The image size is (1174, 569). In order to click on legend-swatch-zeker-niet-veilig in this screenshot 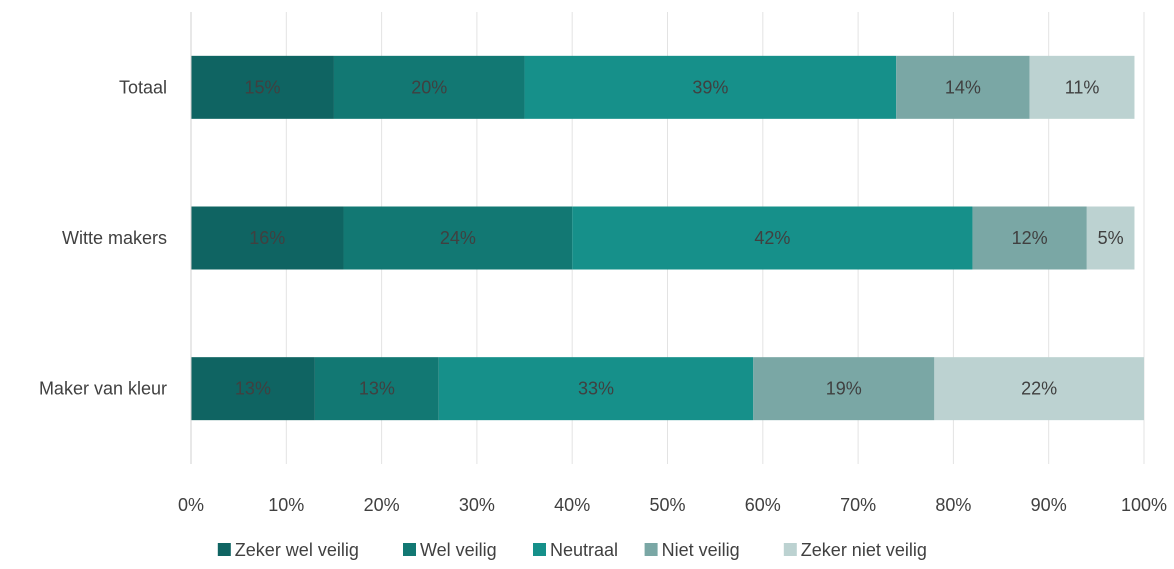, I will do `click(790, 549)`.